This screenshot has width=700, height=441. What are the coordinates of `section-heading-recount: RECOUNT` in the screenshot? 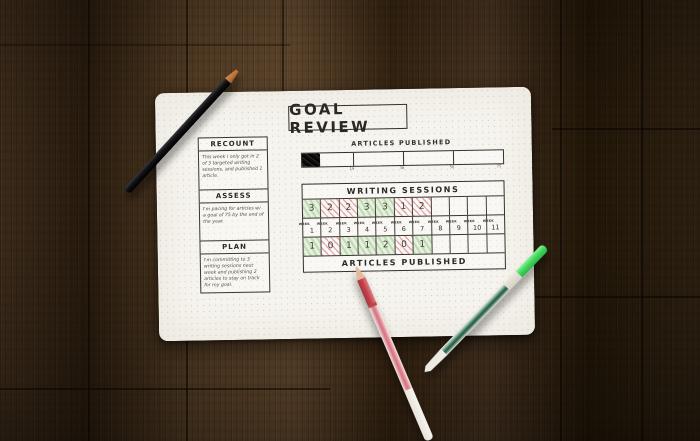 It's located at (232, 144).